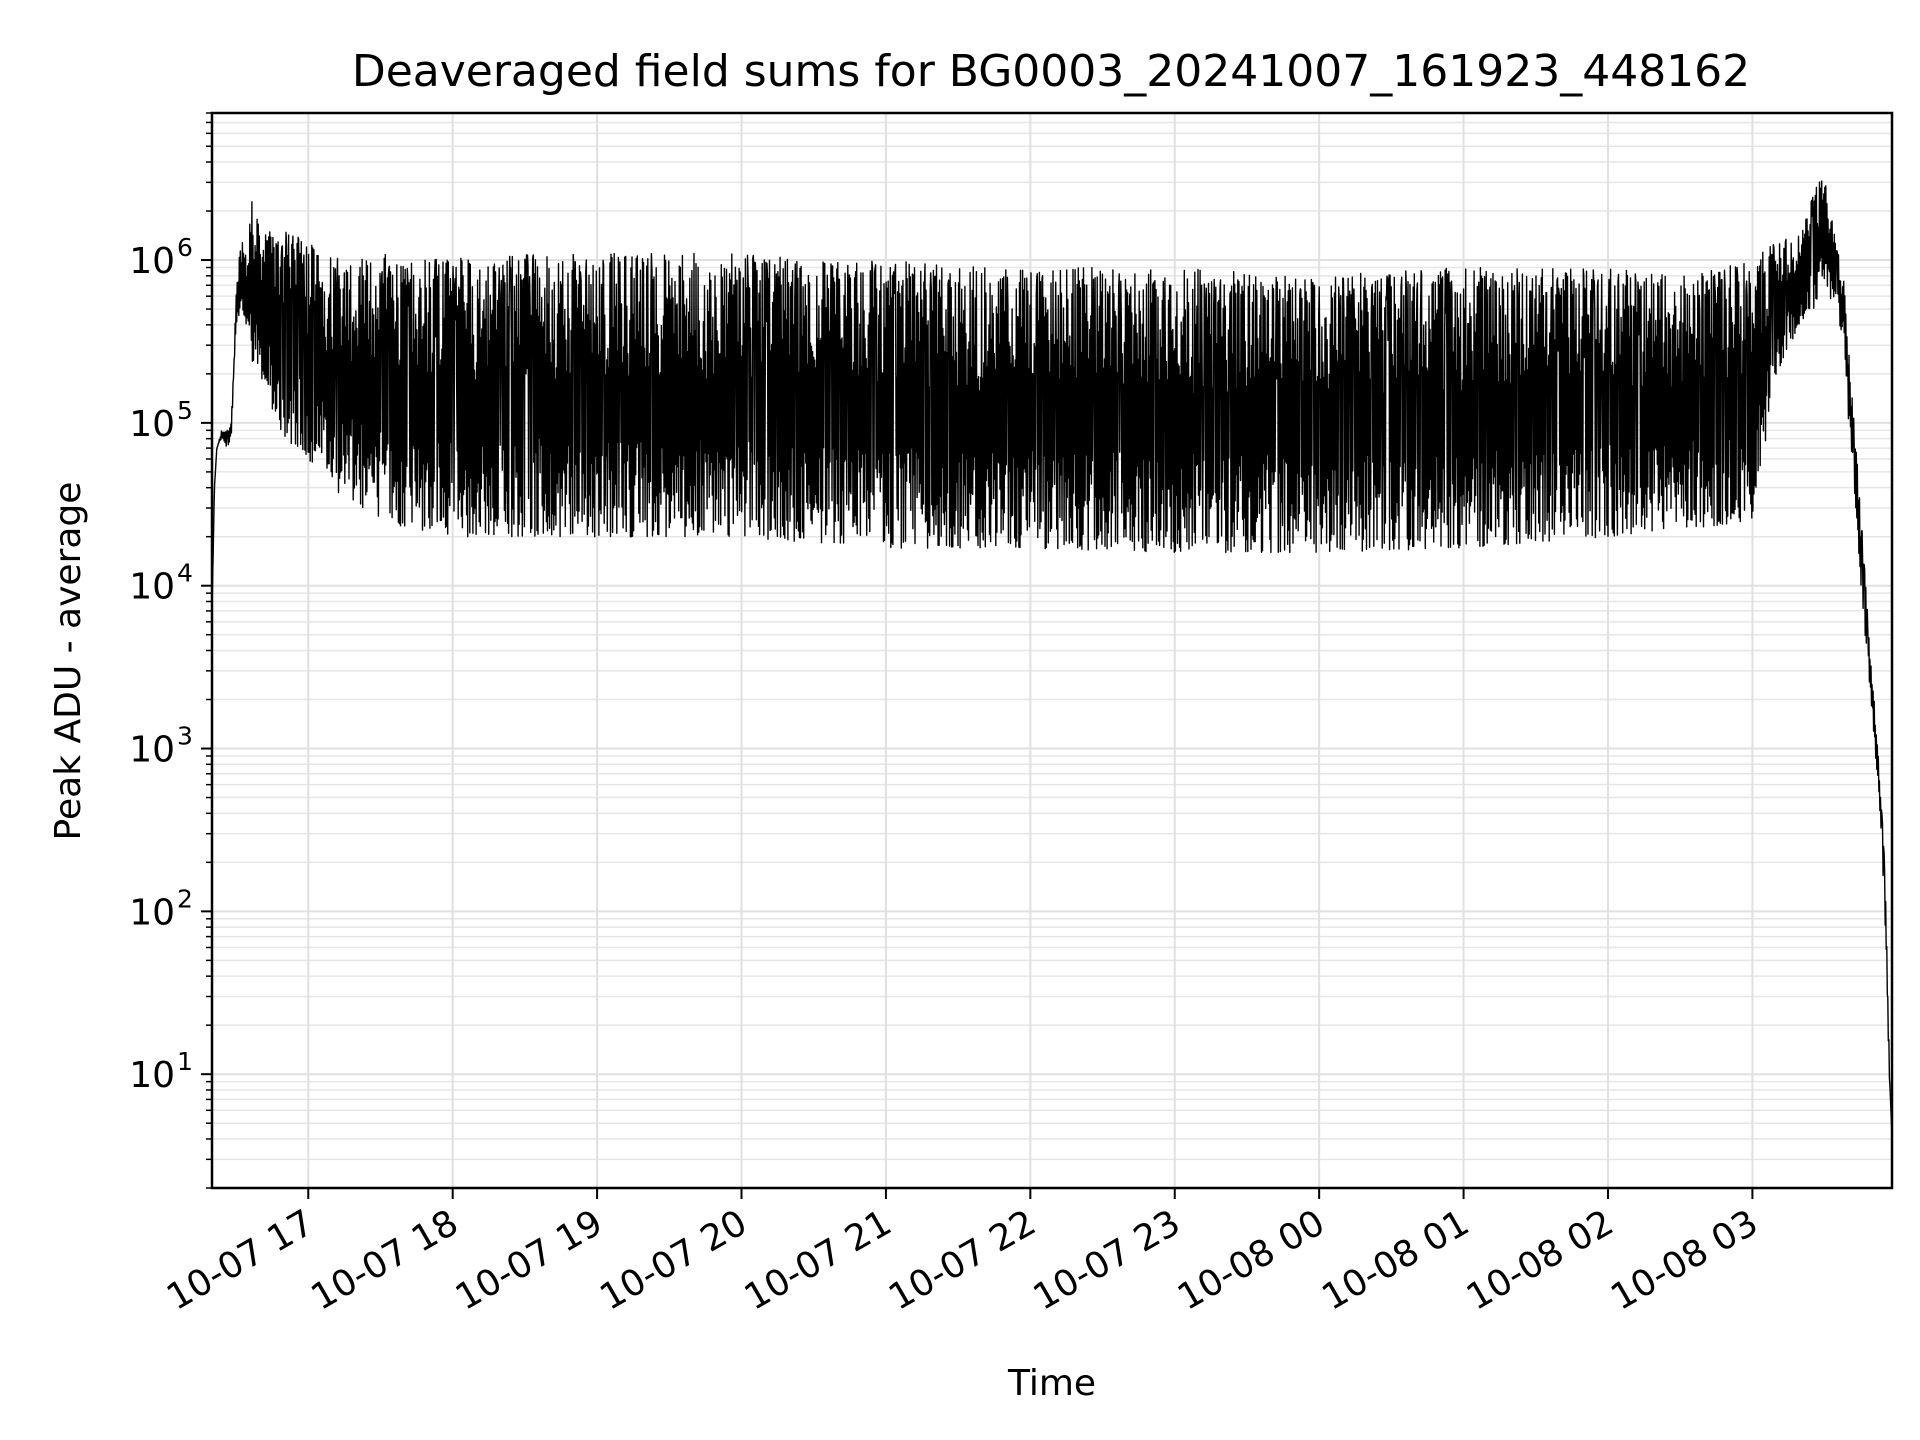 This screenshot has height=1440, width=1920. Describe the element at coordinates (385, 1260) in the screenshot. I see `x-tick-label: 10-07 18` at that location.